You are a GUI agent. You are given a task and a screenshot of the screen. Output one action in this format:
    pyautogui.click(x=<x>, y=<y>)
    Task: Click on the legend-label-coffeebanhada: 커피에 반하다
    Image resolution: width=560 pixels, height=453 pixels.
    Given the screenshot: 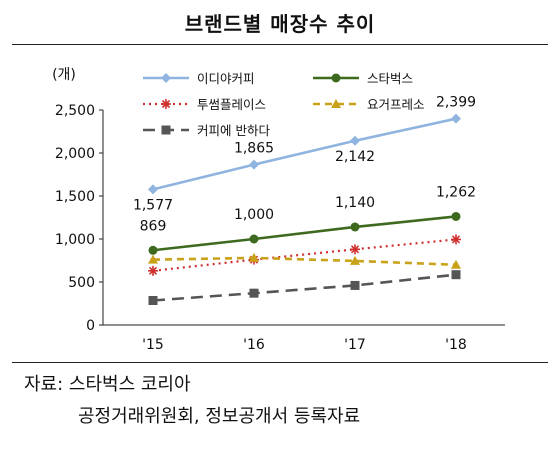 What is the action you would take?
    pyautogui.click(x=233, y=130)
    